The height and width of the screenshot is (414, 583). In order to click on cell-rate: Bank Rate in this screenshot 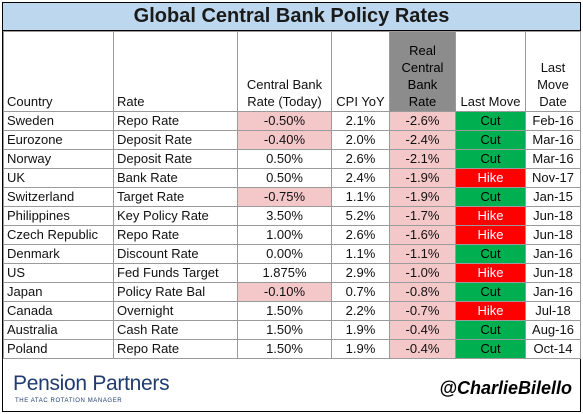, I will do `click(175, 178)`.